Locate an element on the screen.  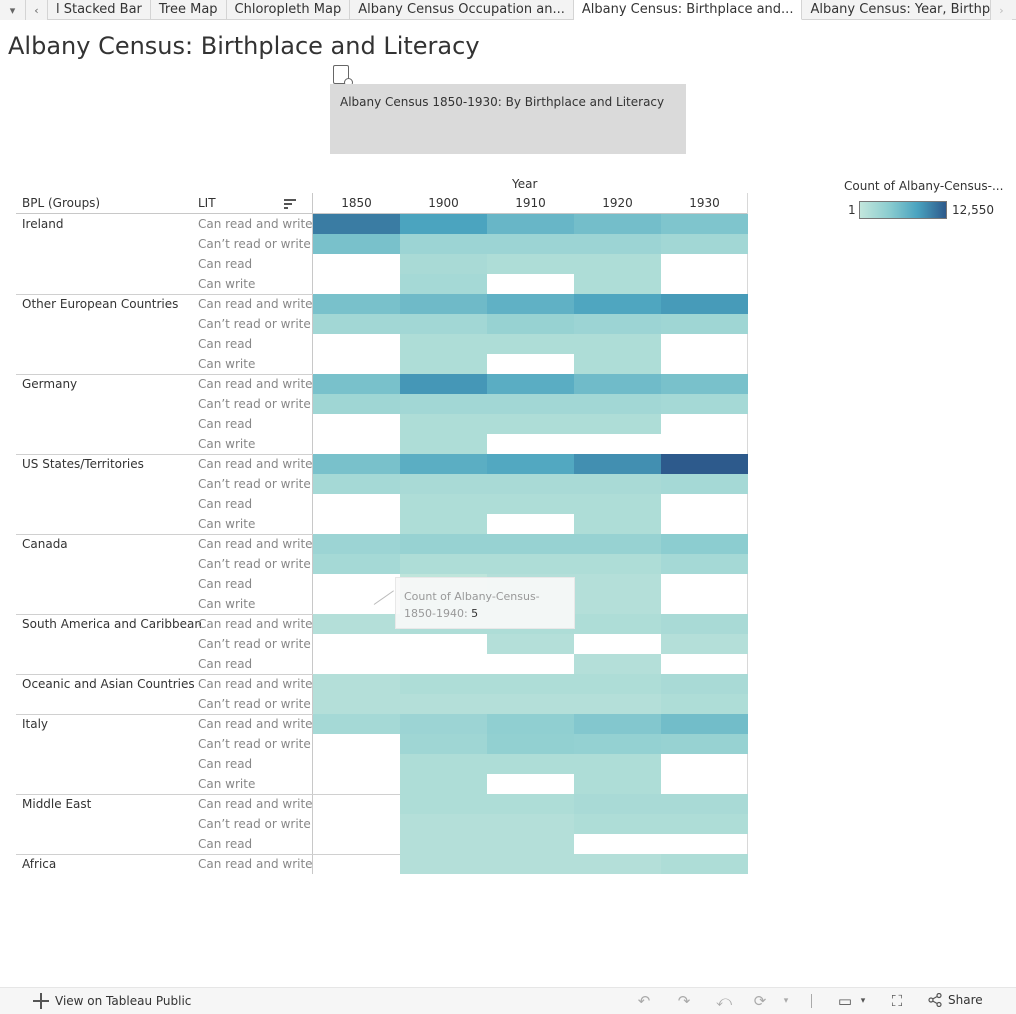
view-on-tableau-public-link: View on Tableau Public is located at coordinates (112, 1001).